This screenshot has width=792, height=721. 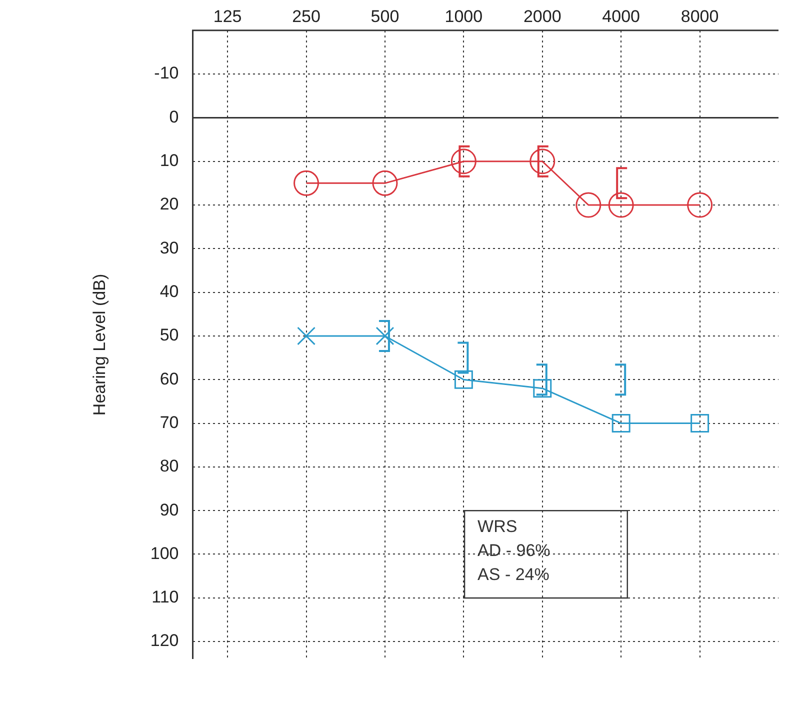 What do you see at coordinates (463, 16) in the screenshot?
I see `x-tick-label: 1000` at bounding box center [463, 16].